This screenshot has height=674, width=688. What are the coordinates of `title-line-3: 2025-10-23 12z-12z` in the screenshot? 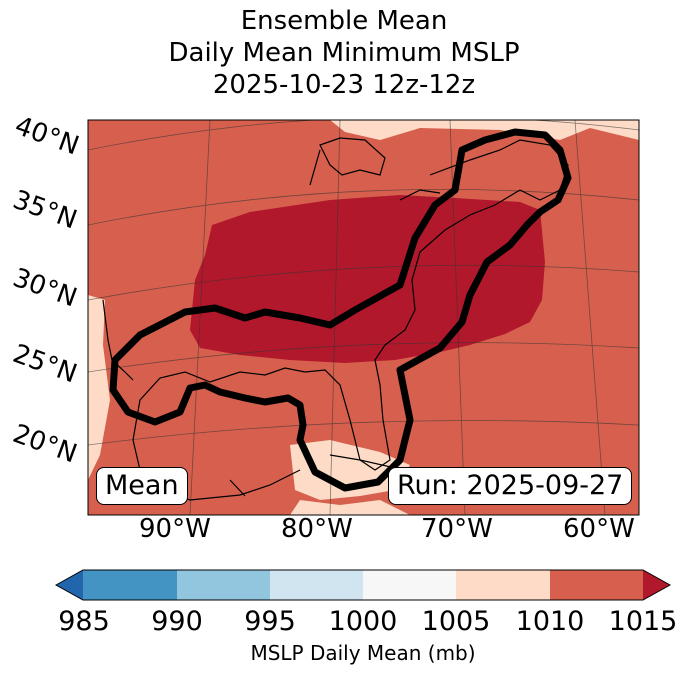 It's located at (344, 85).